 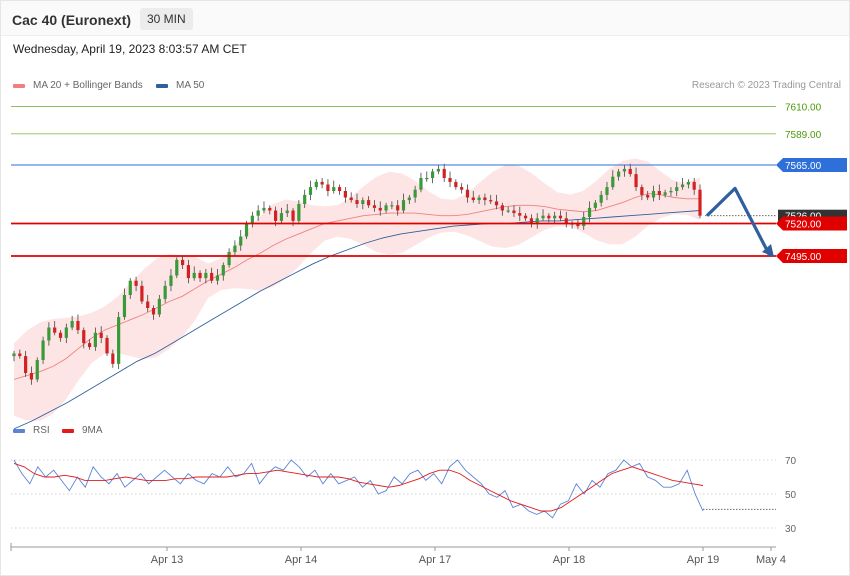 What do you see at coordinates (803, 225) in the screenshot?
I see `support-level-label: 7520.00` at bounding box center [803, 225].